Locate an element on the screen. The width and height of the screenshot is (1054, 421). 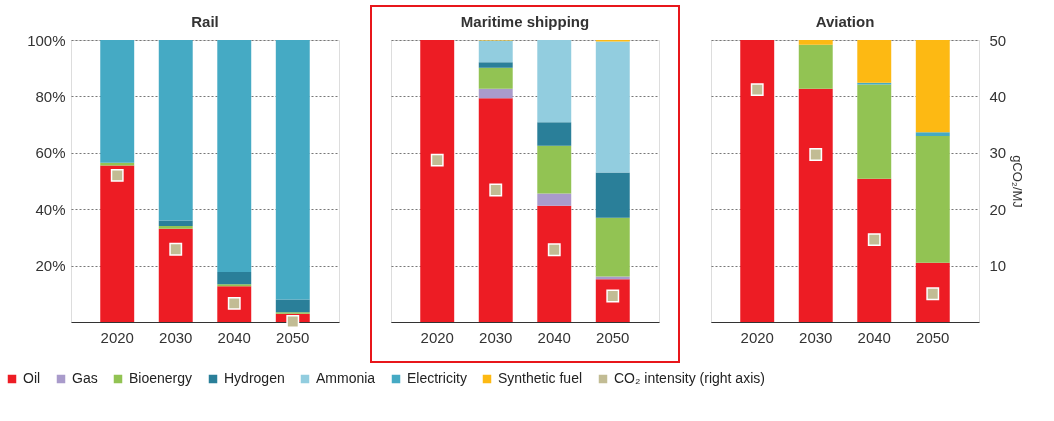
y-tick-label: 40% is located at coordinates (50, 209).